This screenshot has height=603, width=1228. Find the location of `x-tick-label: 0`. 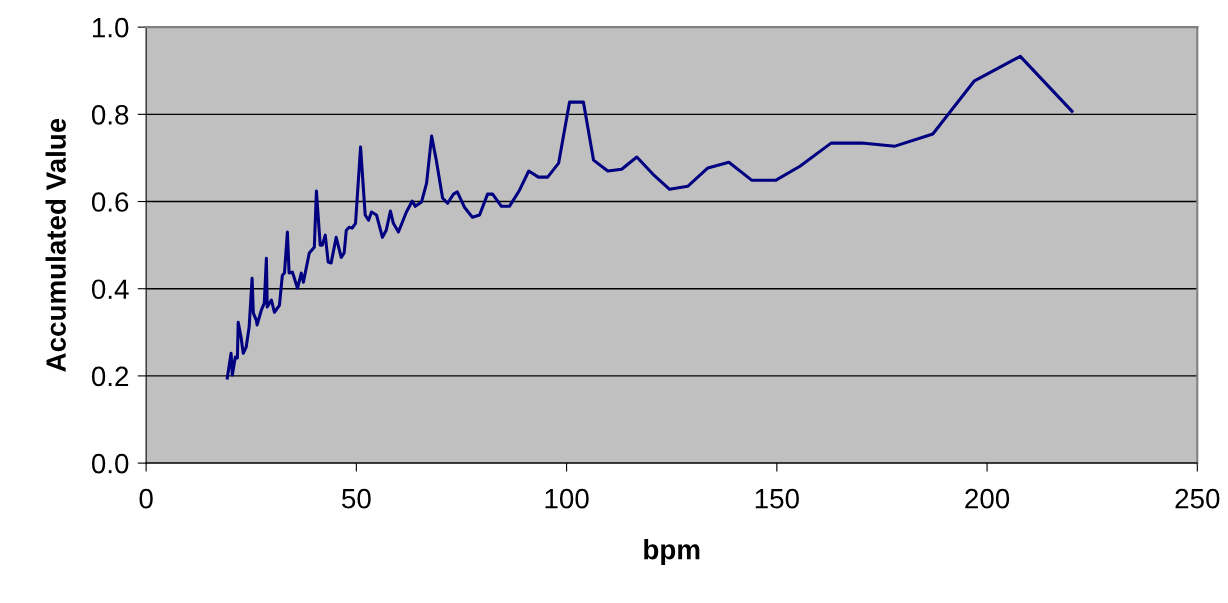

x-tick-label: 0 is located at coordinates (146, 498).